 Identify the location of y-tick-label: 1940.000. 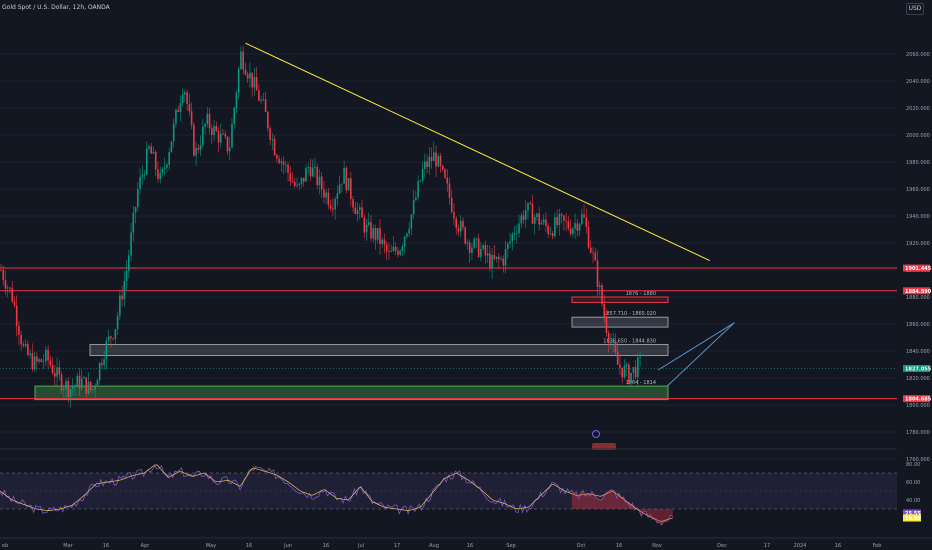
(918, 217).